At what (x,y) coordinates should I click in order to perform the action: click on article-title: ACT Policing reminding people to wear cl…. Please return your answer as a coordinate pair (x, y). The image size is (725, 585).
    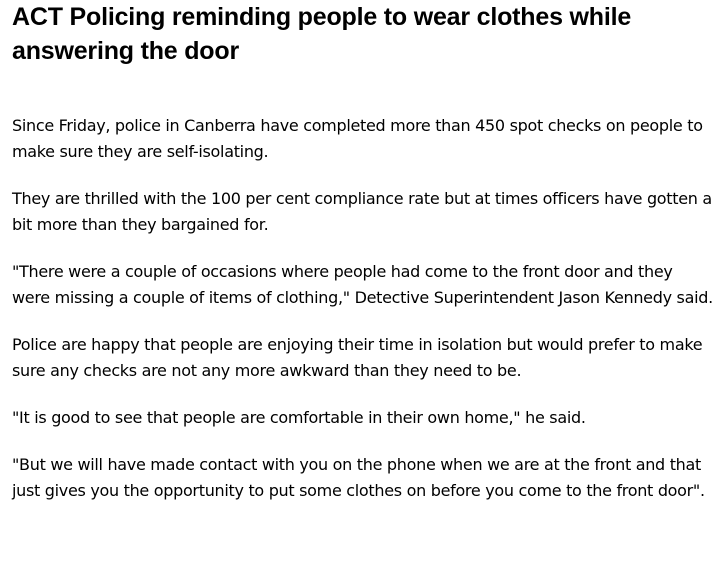
    Looking at the image, I should click on (322, 34).